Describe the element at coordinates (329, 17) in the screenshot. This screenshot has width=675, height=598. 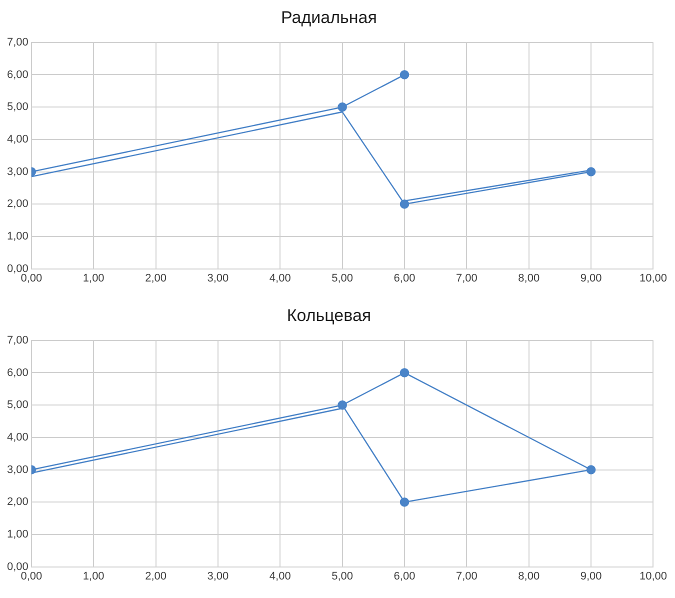
I see `chart-title: Радиальная` at that location.